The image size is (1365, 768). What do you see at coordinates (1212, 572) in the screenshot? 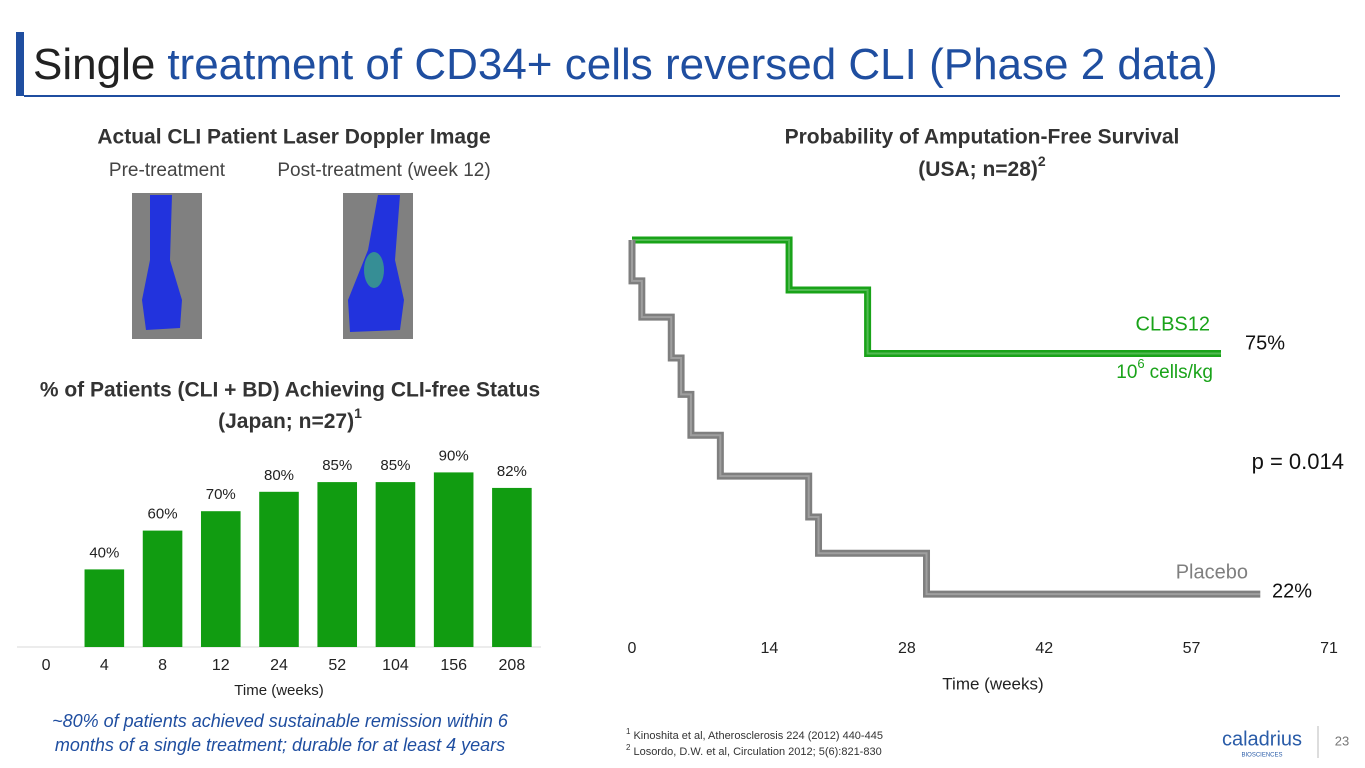
I see `placebo-legend: Placebo` at bounding box center [1212, 572].